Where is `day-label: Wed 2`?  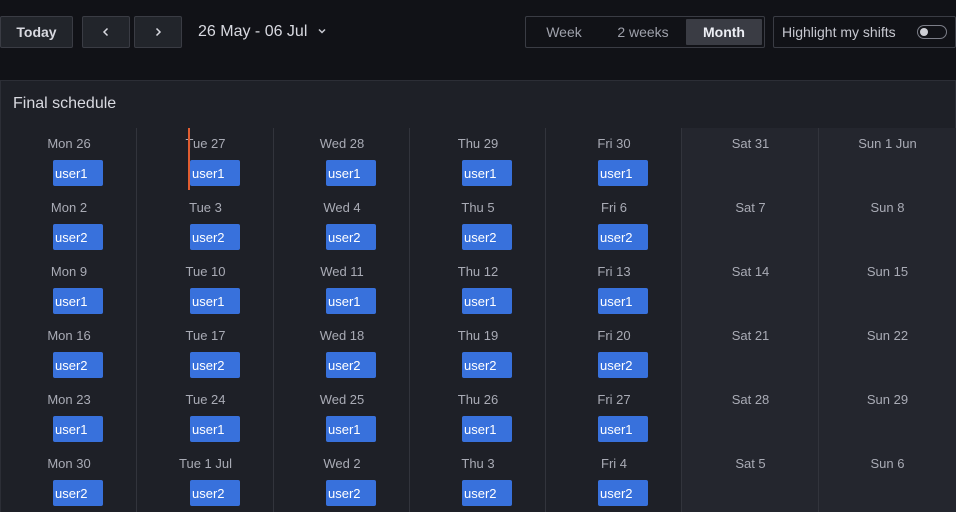
day-label: Wed 2 is located at coordinates (342, 463).